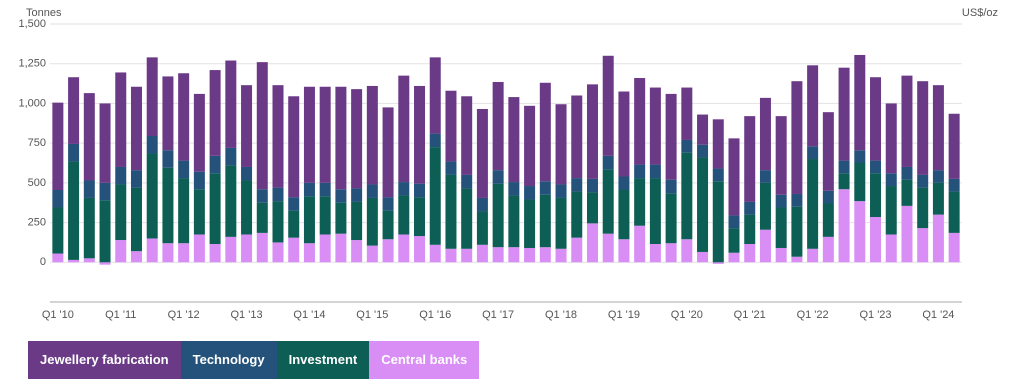  I want to click on x-tick-label: Q1 '17, so click(498, 315).